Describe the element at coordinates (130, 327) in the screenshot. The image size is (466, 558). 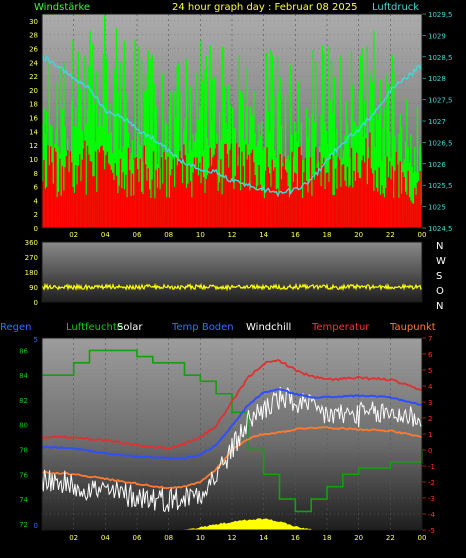
I see `legend-item: Solar` at that location.